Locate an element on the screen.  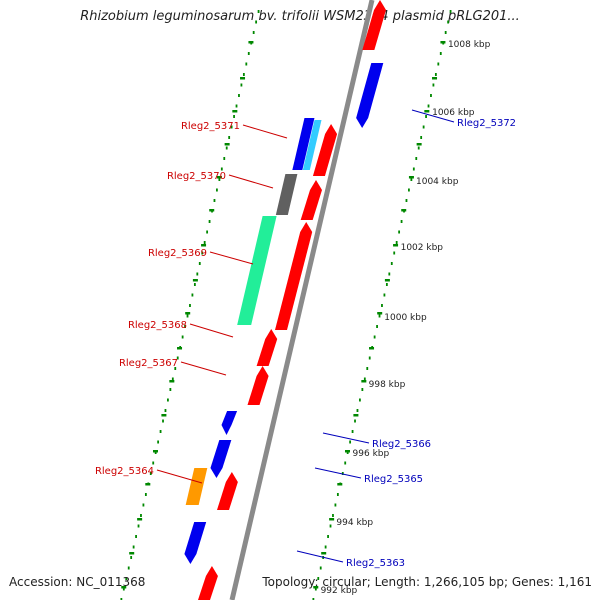
gene-label-left: Rleg2_5370 is located at coordinates (196, 176).